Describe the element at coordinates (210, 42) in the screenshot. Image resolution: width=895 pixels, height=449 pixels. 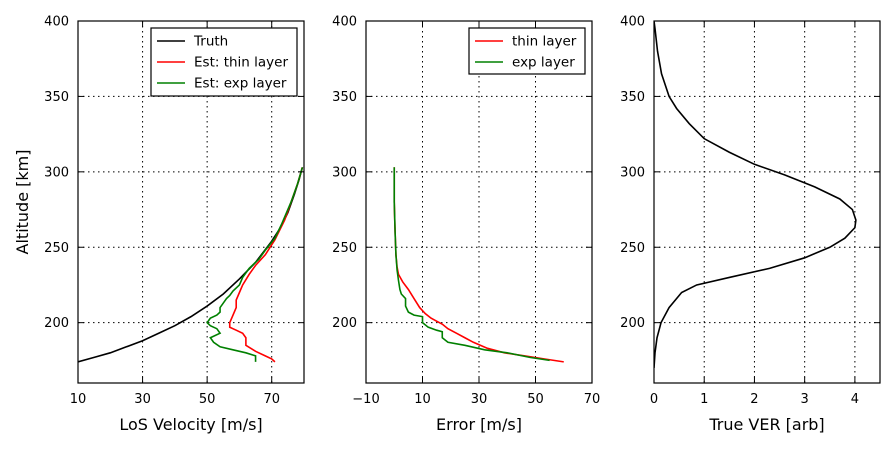
I see `legend-label: Truth` at that location.